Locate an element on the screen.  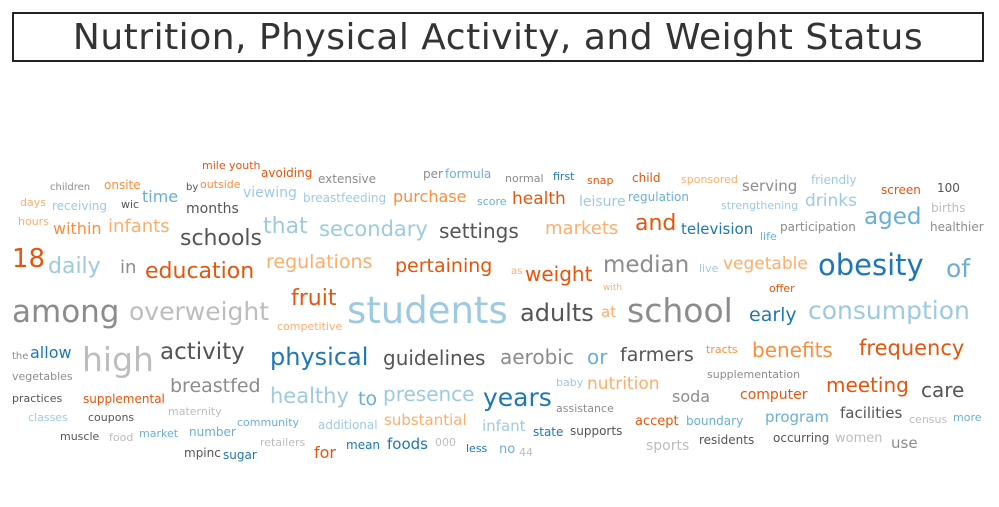
cloud-word-in: in is located at coordinates (128, 267).